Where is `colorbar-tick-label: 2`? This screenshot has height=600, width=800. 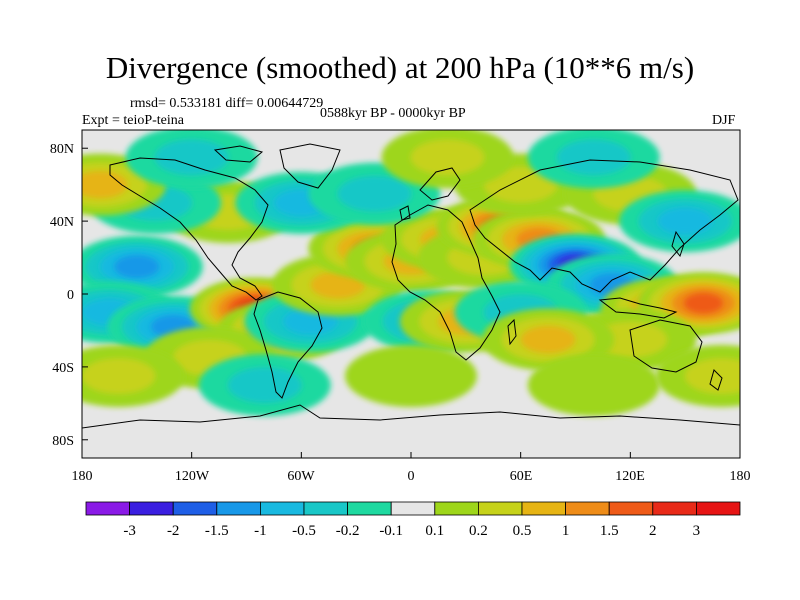
colorbar-tick-label: 2 is located at coordinates (653, 531).